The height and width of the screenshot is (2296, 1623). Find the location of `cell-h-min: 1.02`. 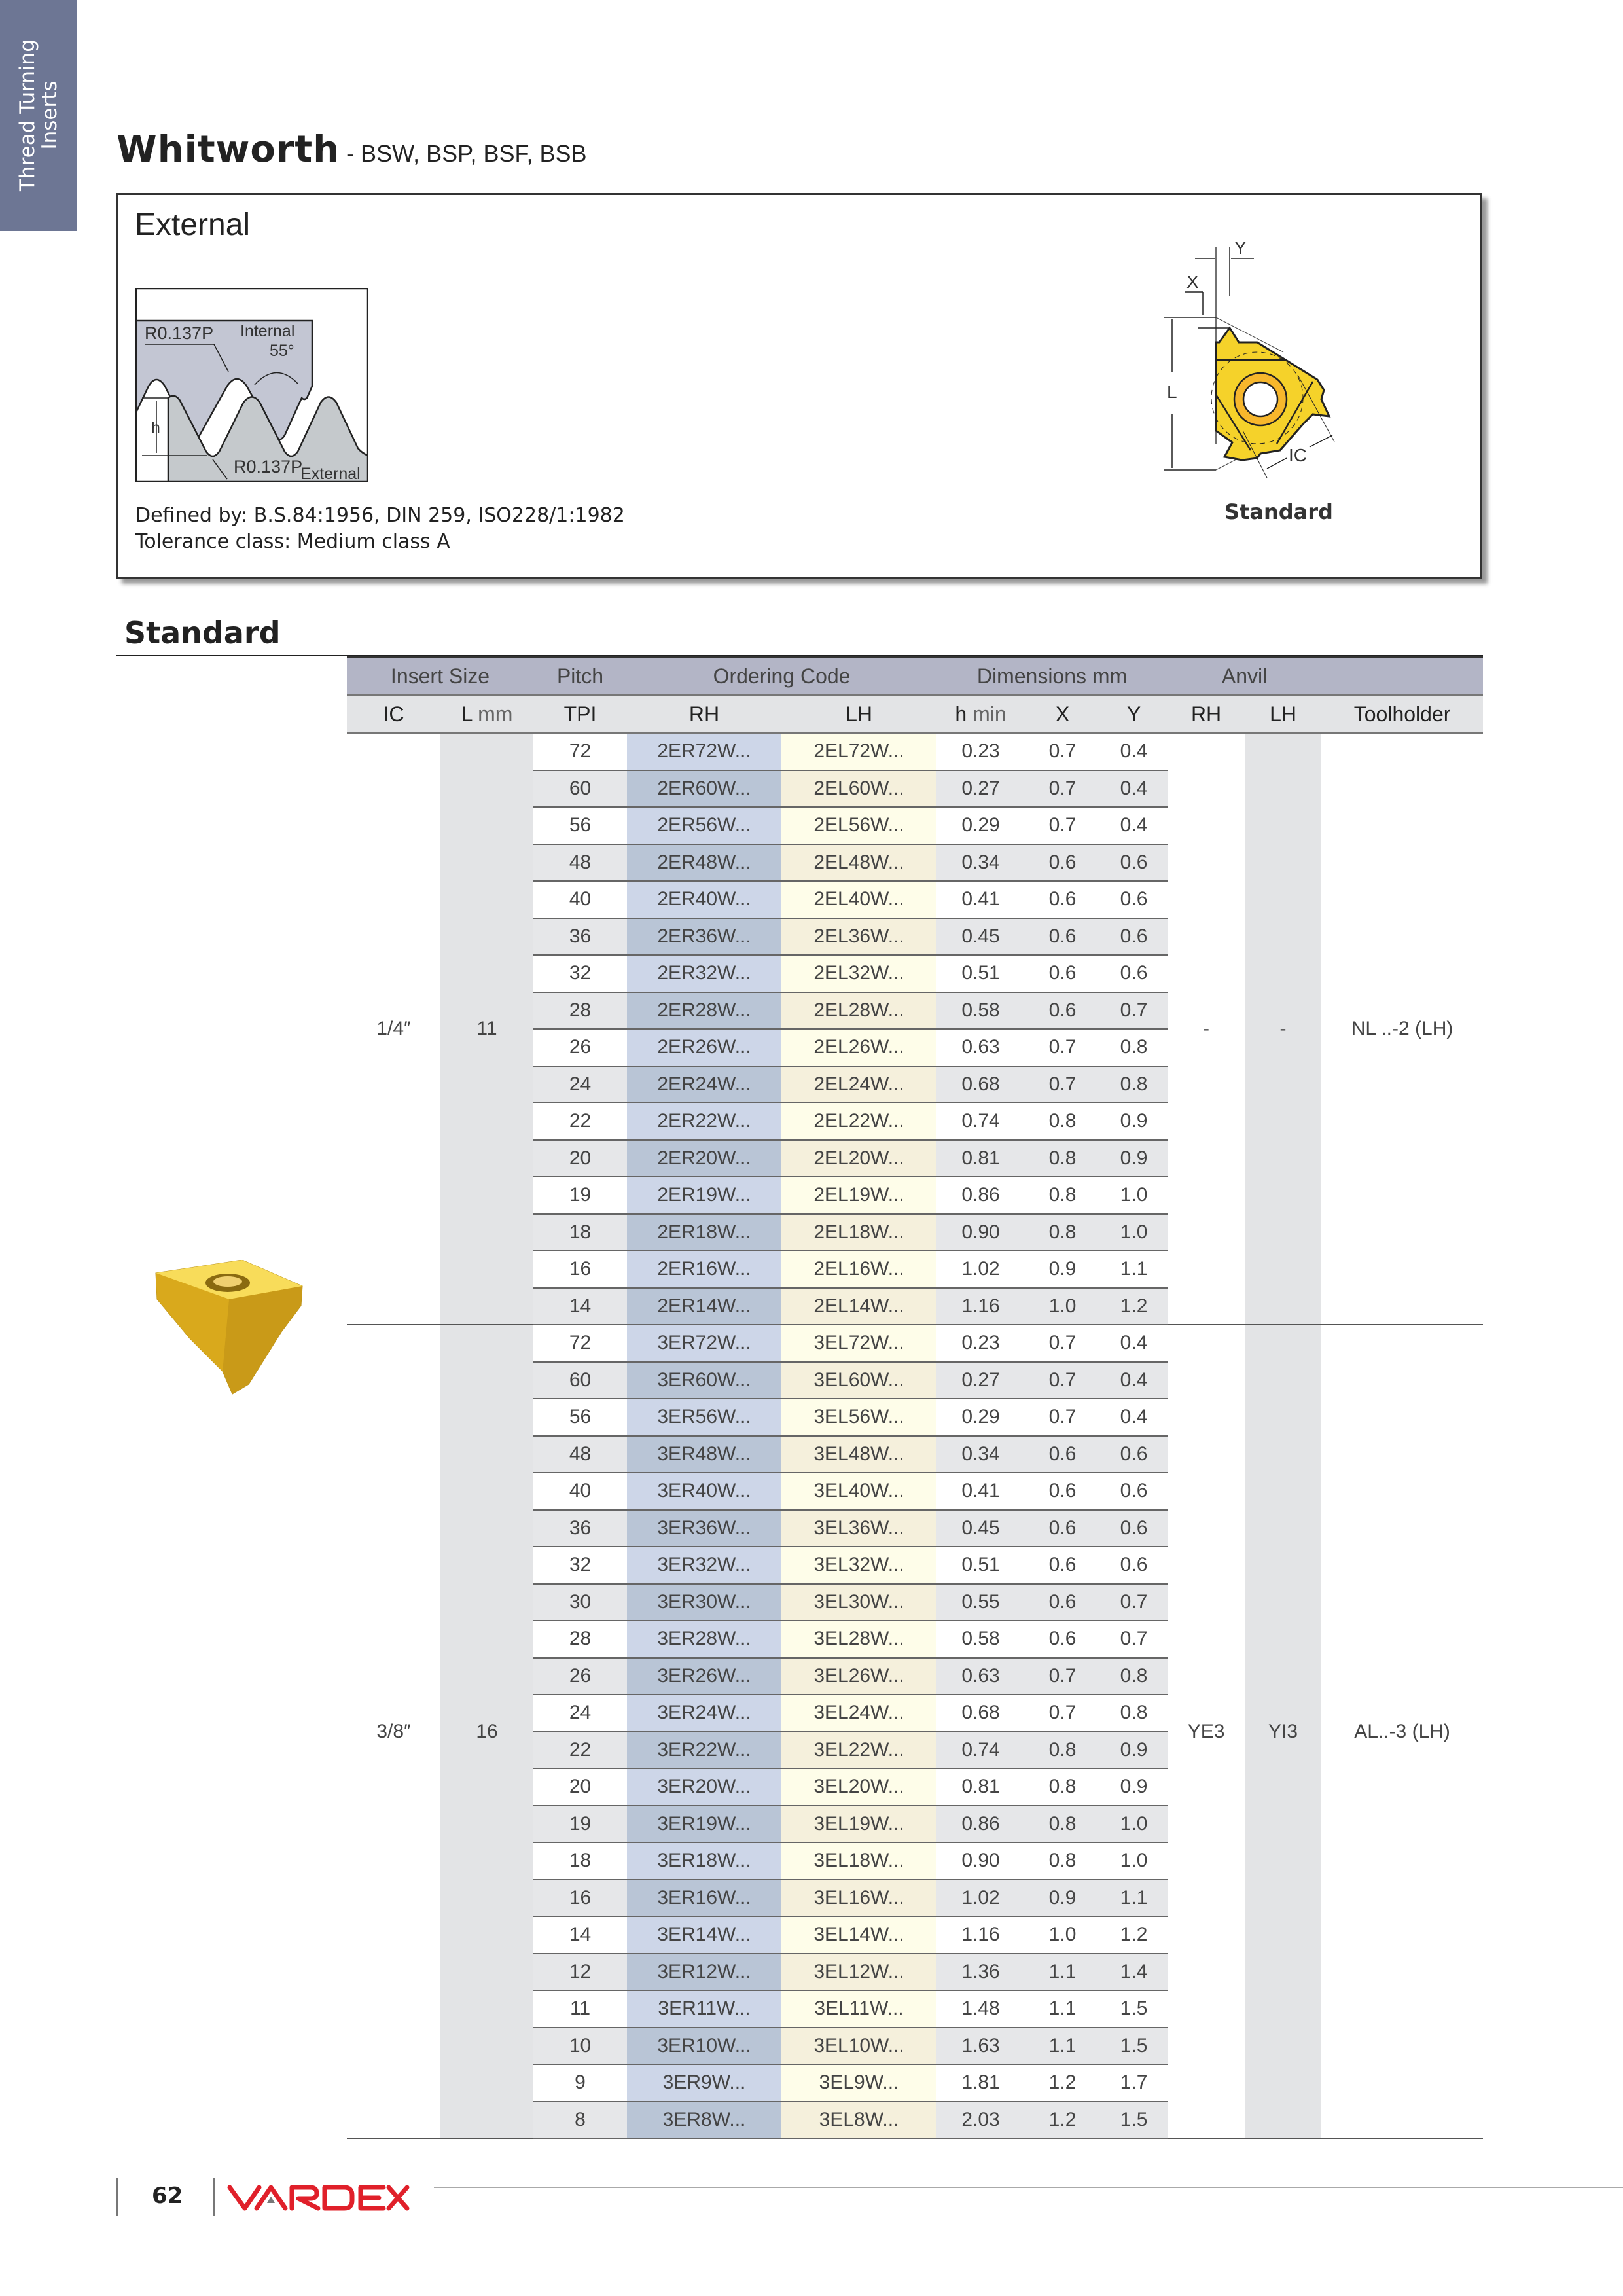

cell-h-min: 1.02 is located at coordinates (981, 1898).